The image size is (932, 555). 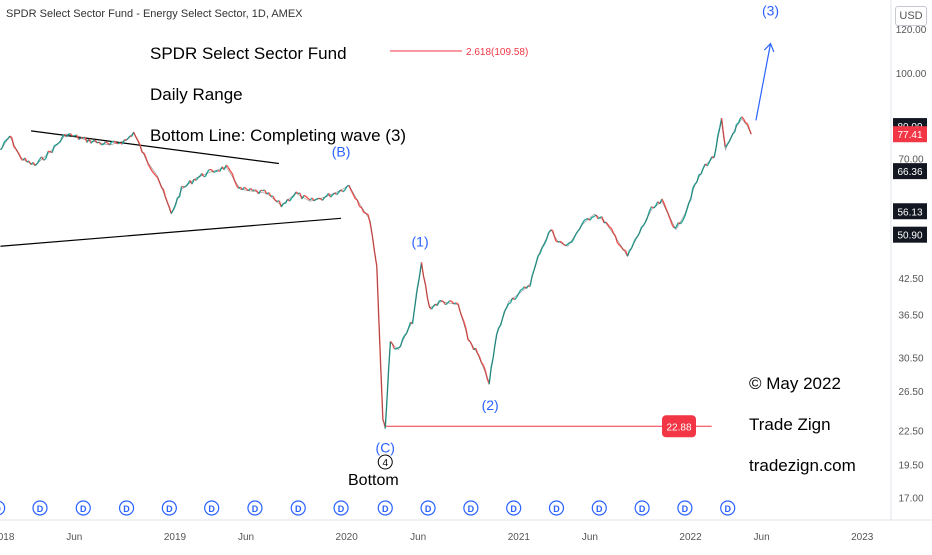 I want to click on x-tick-label: 2021, so click(x=519, y=537).